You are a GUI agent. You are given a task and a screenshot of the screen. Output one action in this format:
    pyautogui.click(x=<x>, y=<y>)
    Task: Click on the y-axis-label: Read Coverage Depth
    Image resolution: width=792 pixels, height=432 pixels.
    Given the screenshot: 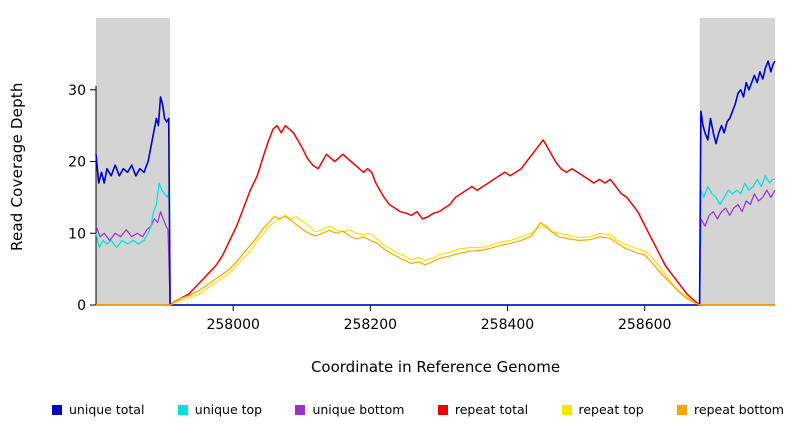 What is the action you would take?
    pyautogui.click(x=17, y=167)
    